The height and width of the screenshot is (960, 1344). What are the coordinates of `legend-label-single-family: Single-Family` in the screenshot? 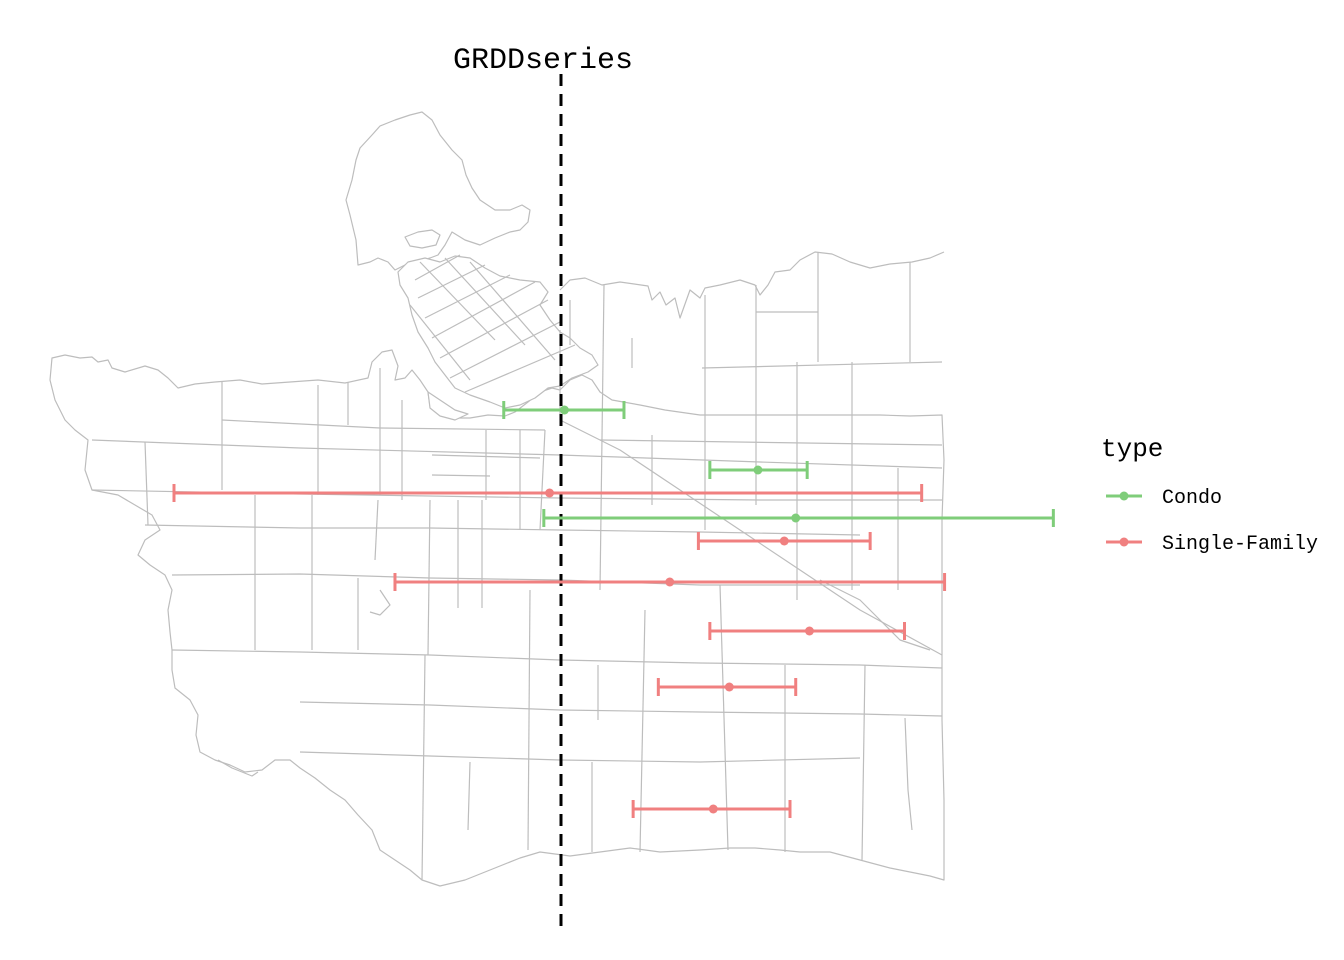 It's located at (1240, 544).